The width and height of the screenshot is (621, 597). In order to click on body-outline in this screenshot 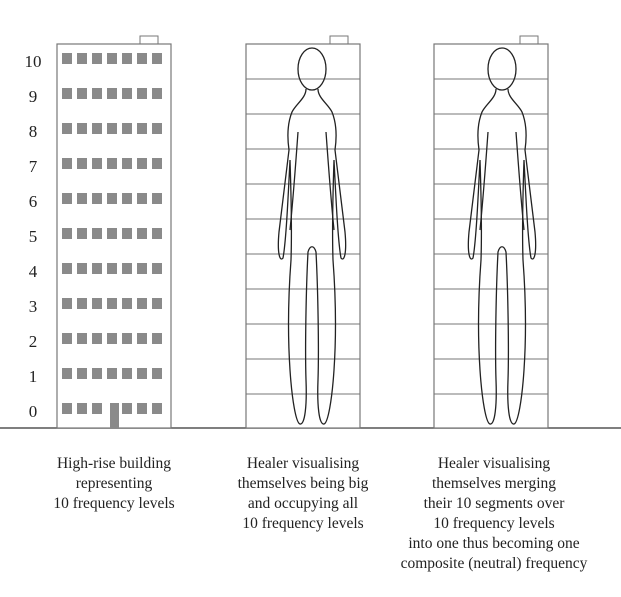, I will do `click(312, 256)`.